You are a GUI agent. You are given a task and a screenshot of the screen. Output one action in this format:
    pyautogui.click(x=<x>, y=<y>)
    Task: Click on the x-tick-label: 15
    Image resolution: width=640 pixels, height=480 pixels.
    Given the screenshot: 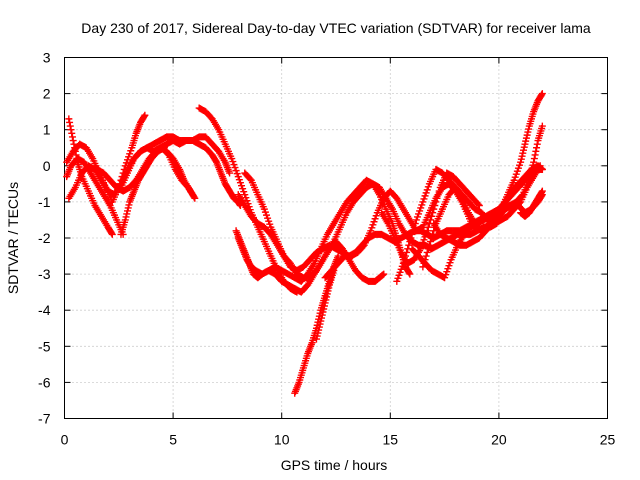 What is the action you would take?
    pyautogui.click(x=391, y=440)
    